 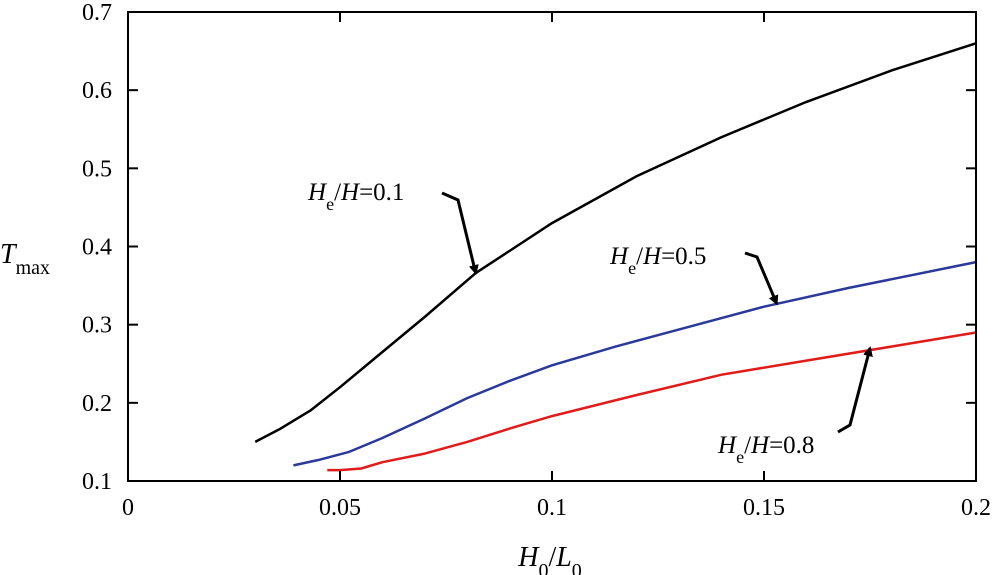 What do you see at coordinates (97, 91) in the screenshot?
I see `y-tick-label: 0.6` at bounding box center [97, 91].